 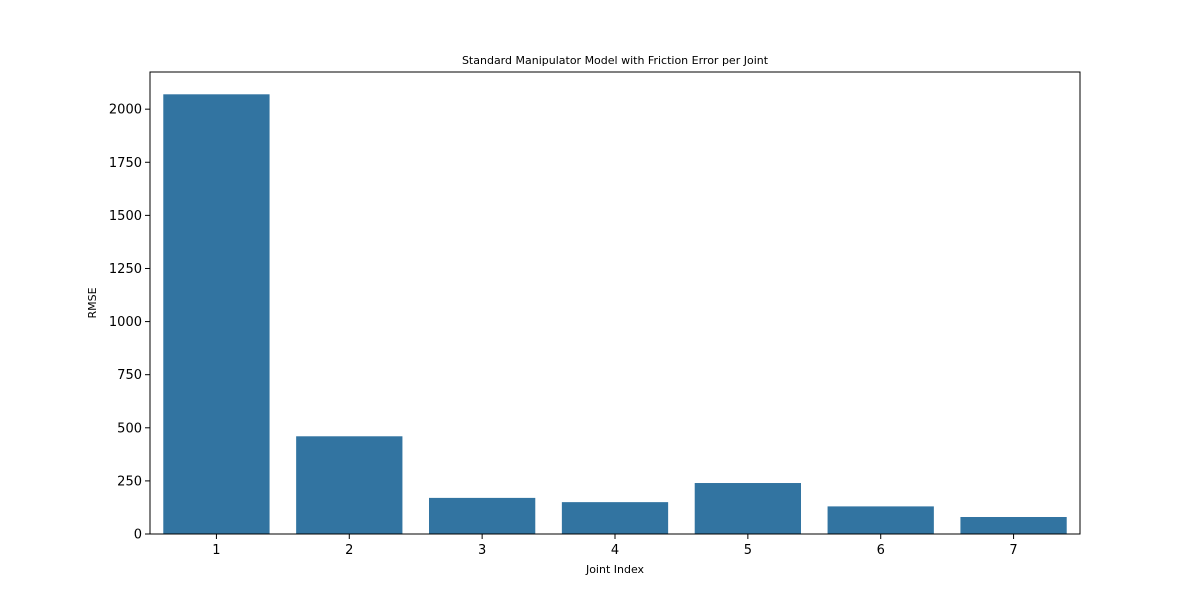 What do you see at coordinates (129, 481) in the screenshot?
I see `y-tick-label: 250` at bounding box center [129, 481].